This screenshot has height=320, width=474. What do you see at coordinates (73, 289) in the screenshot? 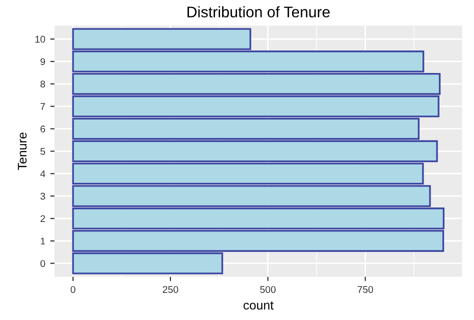
I see `x-tick-label: 0` at bounding box center [73, 289].